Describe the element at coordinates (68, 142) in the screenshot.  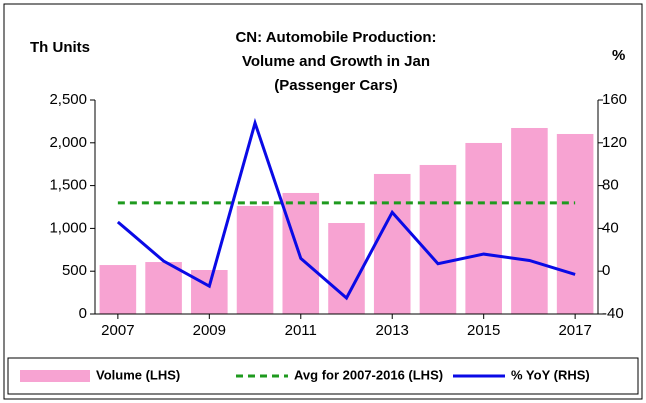
I see `y-tick-label: 2,000` at that location.